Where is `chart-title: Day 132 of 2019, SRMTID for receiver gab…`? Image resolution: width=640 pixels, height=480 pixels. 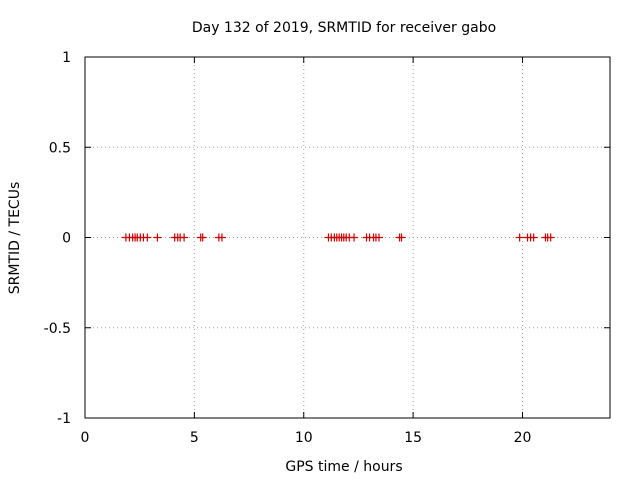 chart-title: Day 132 of 2019, SRMTID for receiver gab… is located at coordinates (344, 28).